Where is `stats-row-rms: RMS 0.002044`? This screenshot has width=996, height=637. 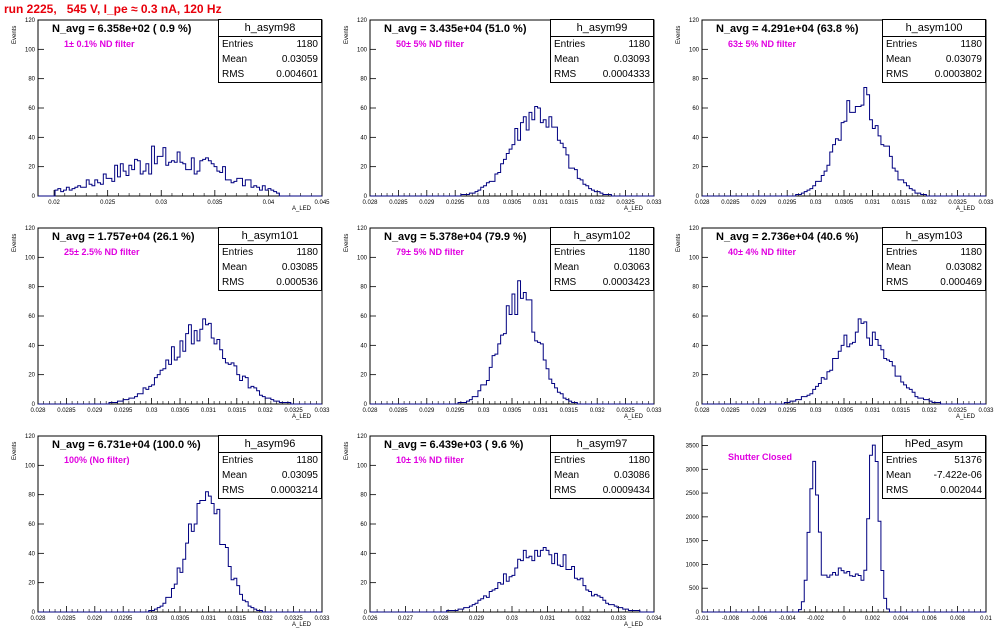 stats-row-rms: RMS 0.002044 is located at coordinates (934, 490).